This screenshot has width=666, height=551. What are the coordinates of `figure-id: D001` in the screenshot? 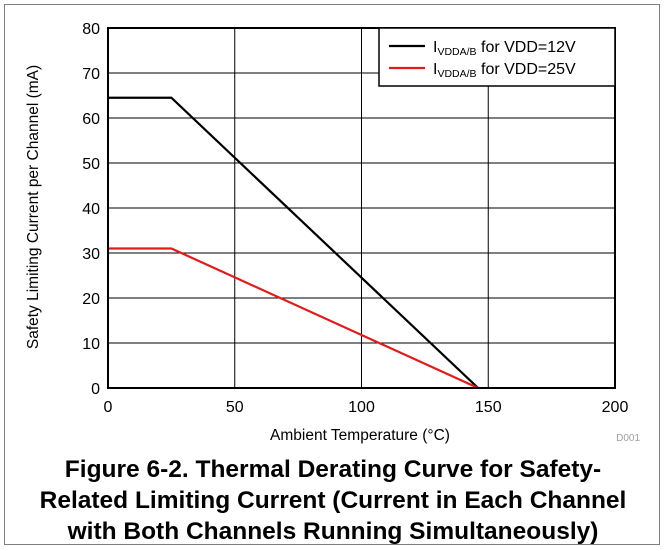 It's located at (628, 438).